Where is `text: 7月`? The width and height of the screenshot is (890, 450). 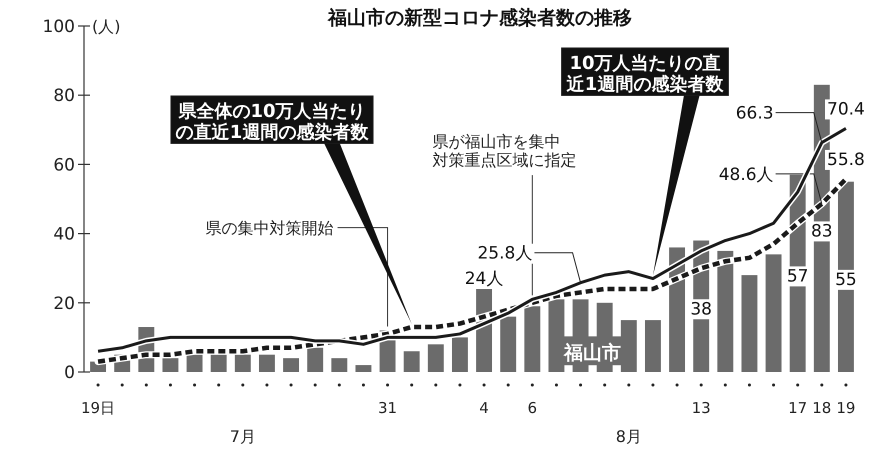
text: 7月 is located at coordinates (243, 436).